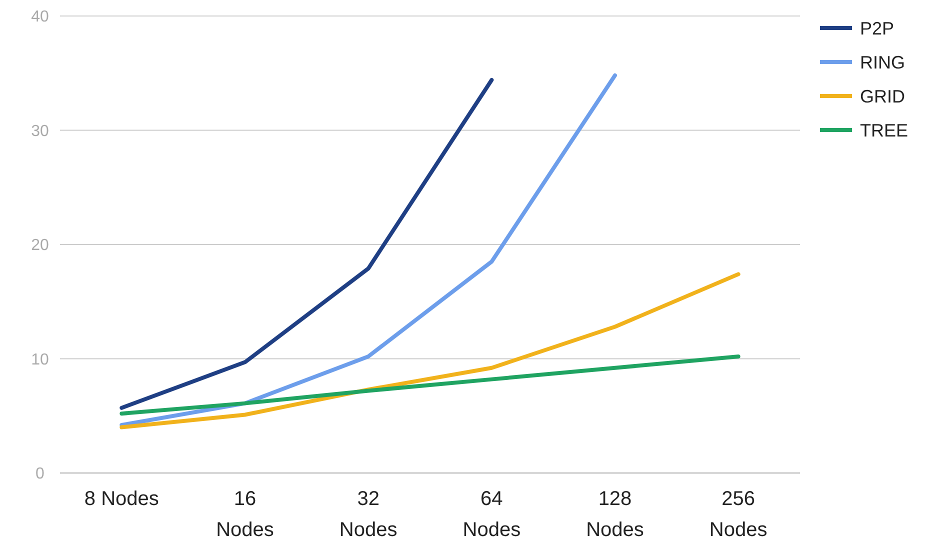 The image size is (932, 545). I want to click on y-tick-label: 40, so click(40, 17).